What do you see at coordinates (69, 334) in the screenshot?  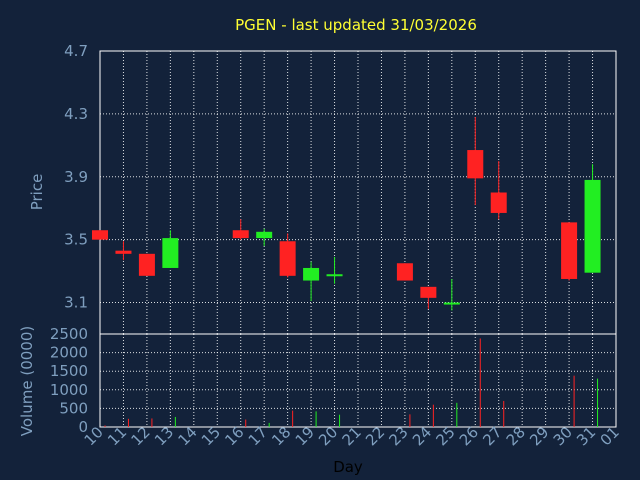 I see `volume-tick-label: 2500` at bounding box center [69, 334].